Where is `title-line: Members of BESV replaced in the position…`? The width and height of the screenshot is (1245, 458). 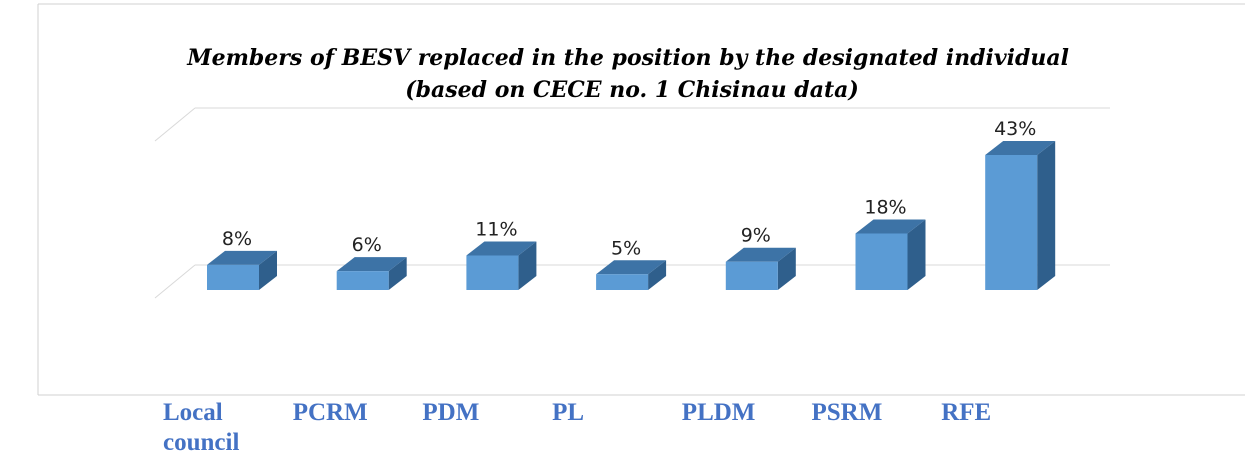 title-line: Members of BESV replaced in the position… is located at coordinates (627, 58).